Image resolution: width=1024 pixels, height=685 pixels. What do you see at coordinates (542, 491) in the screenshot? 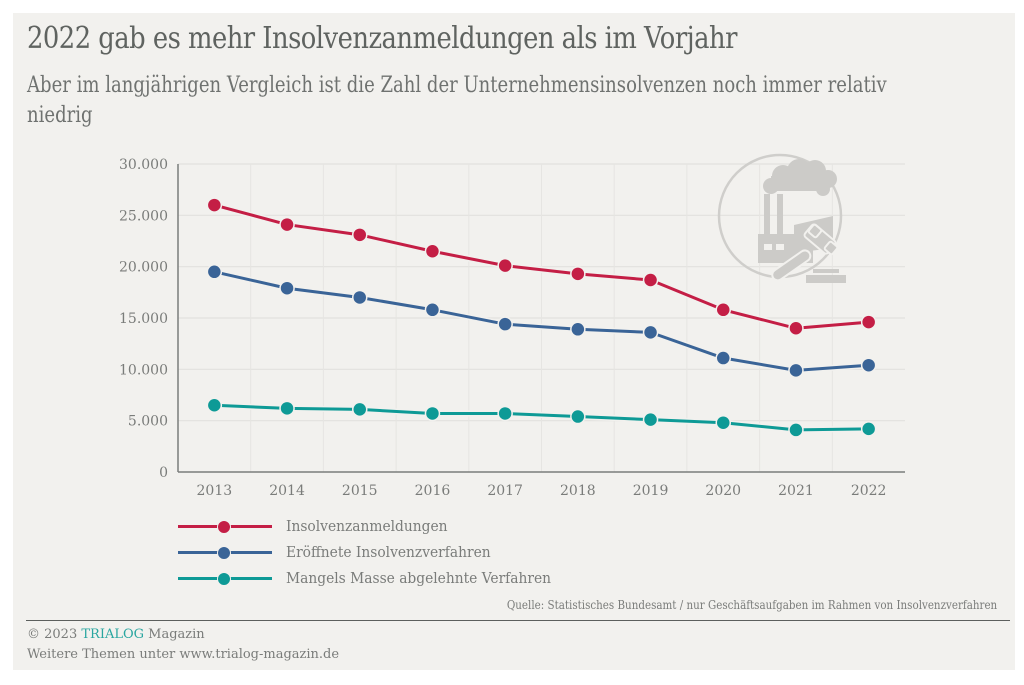
I see `x-axis-labels: 2013 2014 2015 2016 2017 2018 2019 2020 2021 2022` at bounding box center [542, 491].